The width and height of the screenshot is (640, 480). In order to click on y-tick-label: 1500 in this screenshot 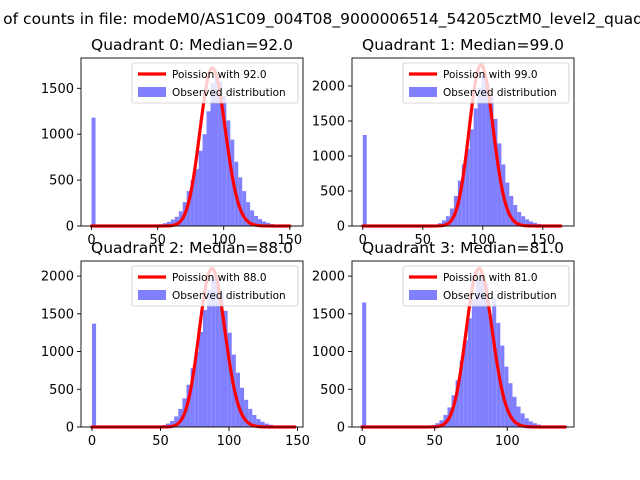, I will do `click(57, 89)`.